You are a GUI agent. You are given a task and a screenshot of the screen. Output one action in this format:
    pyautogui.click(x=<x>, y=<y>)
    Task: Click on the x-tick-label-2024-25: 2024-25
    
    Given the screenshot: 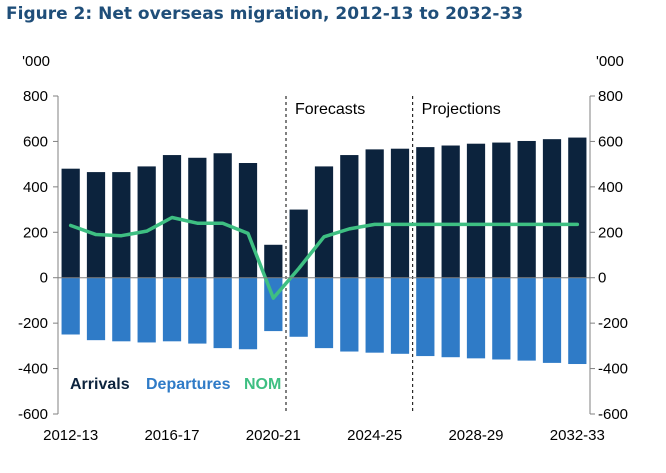 What is the action you would take?
    pyautogui.click(x=374, y=435)
    